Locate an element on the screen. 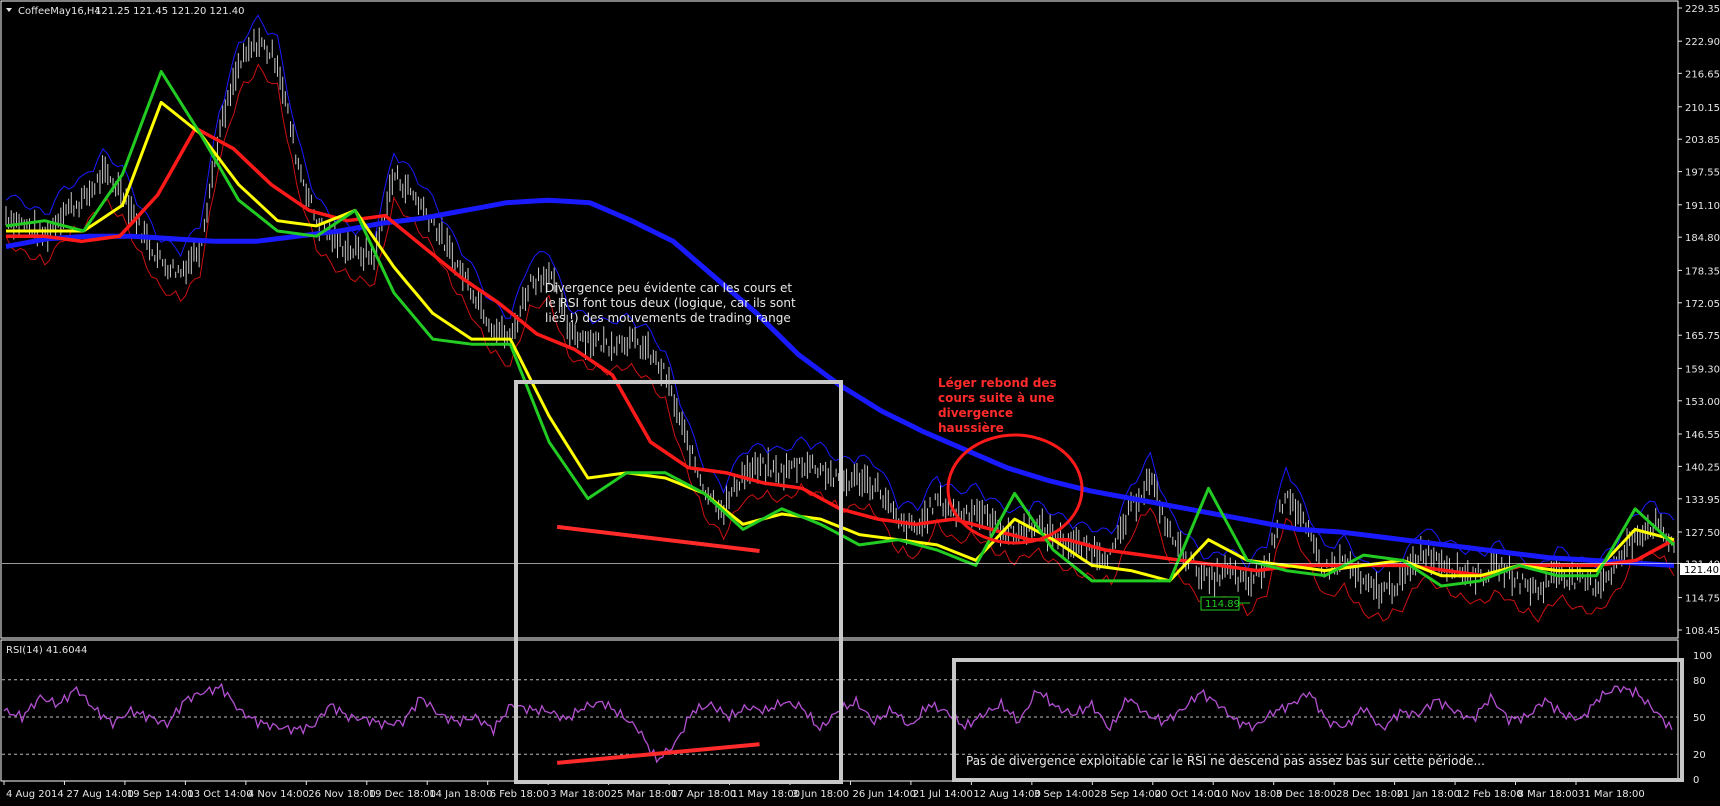  chart-ohlc: 121.25 121.45 121.20 121.40 is located at coordinates (170, 11).